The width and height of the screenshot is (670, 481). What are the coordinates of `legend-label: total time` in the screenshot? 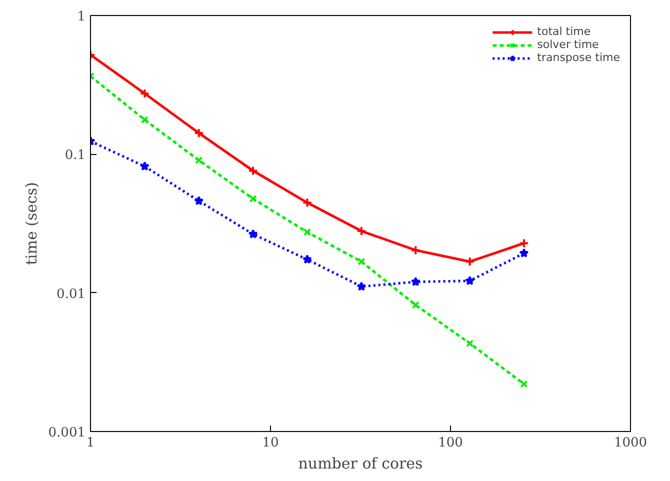 It's located at (564, 31).